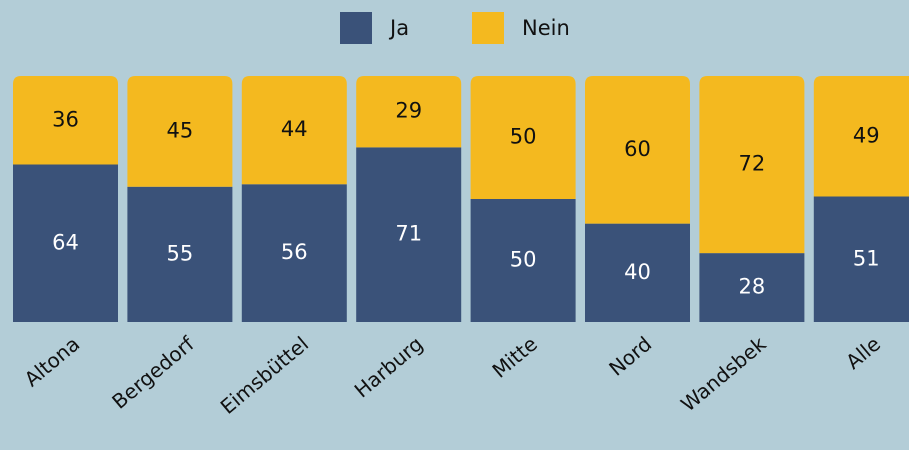 The image size is (909, 450). I want to click on data-label: 64, so click(65, 242).